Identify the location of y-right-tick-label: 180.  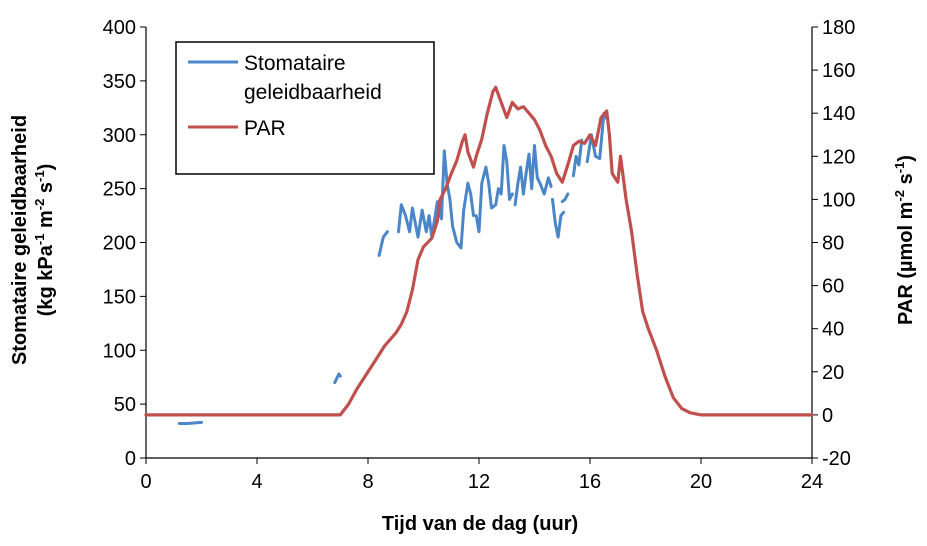
(838, 28).